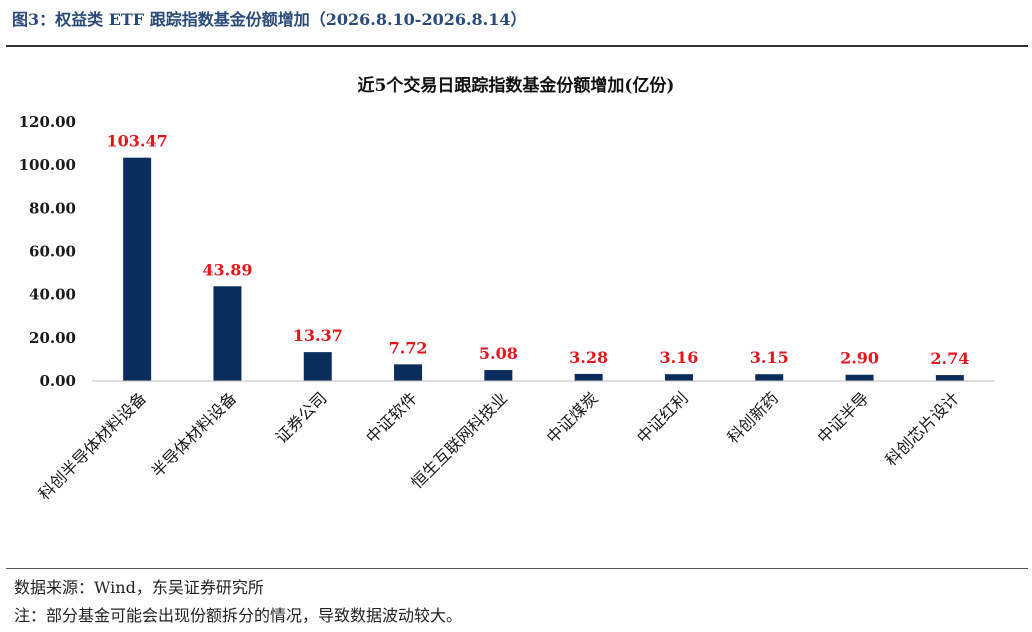  Describe the element at coordinates (52, 295) in the screenshot. I see `y-tick-label: 40.00` at that location.